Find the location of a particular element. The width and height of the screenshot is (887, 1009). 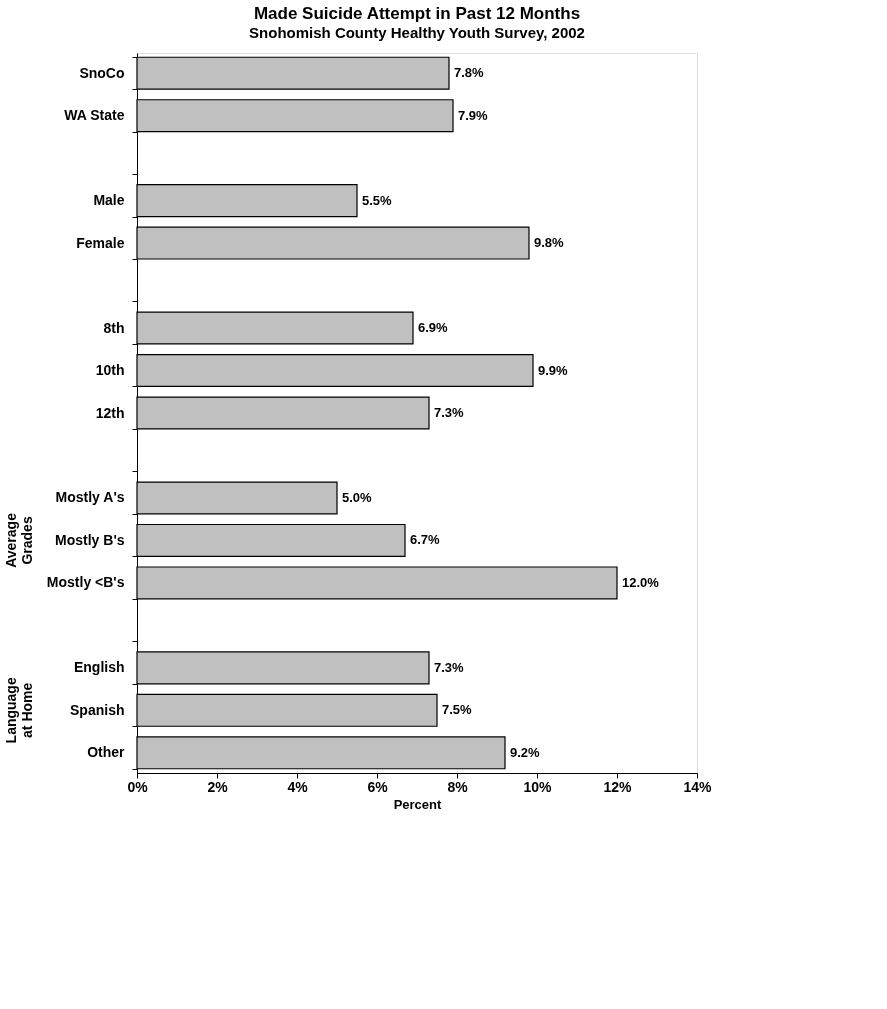

data-label: 5.5% is located at coordinates (377, 200).